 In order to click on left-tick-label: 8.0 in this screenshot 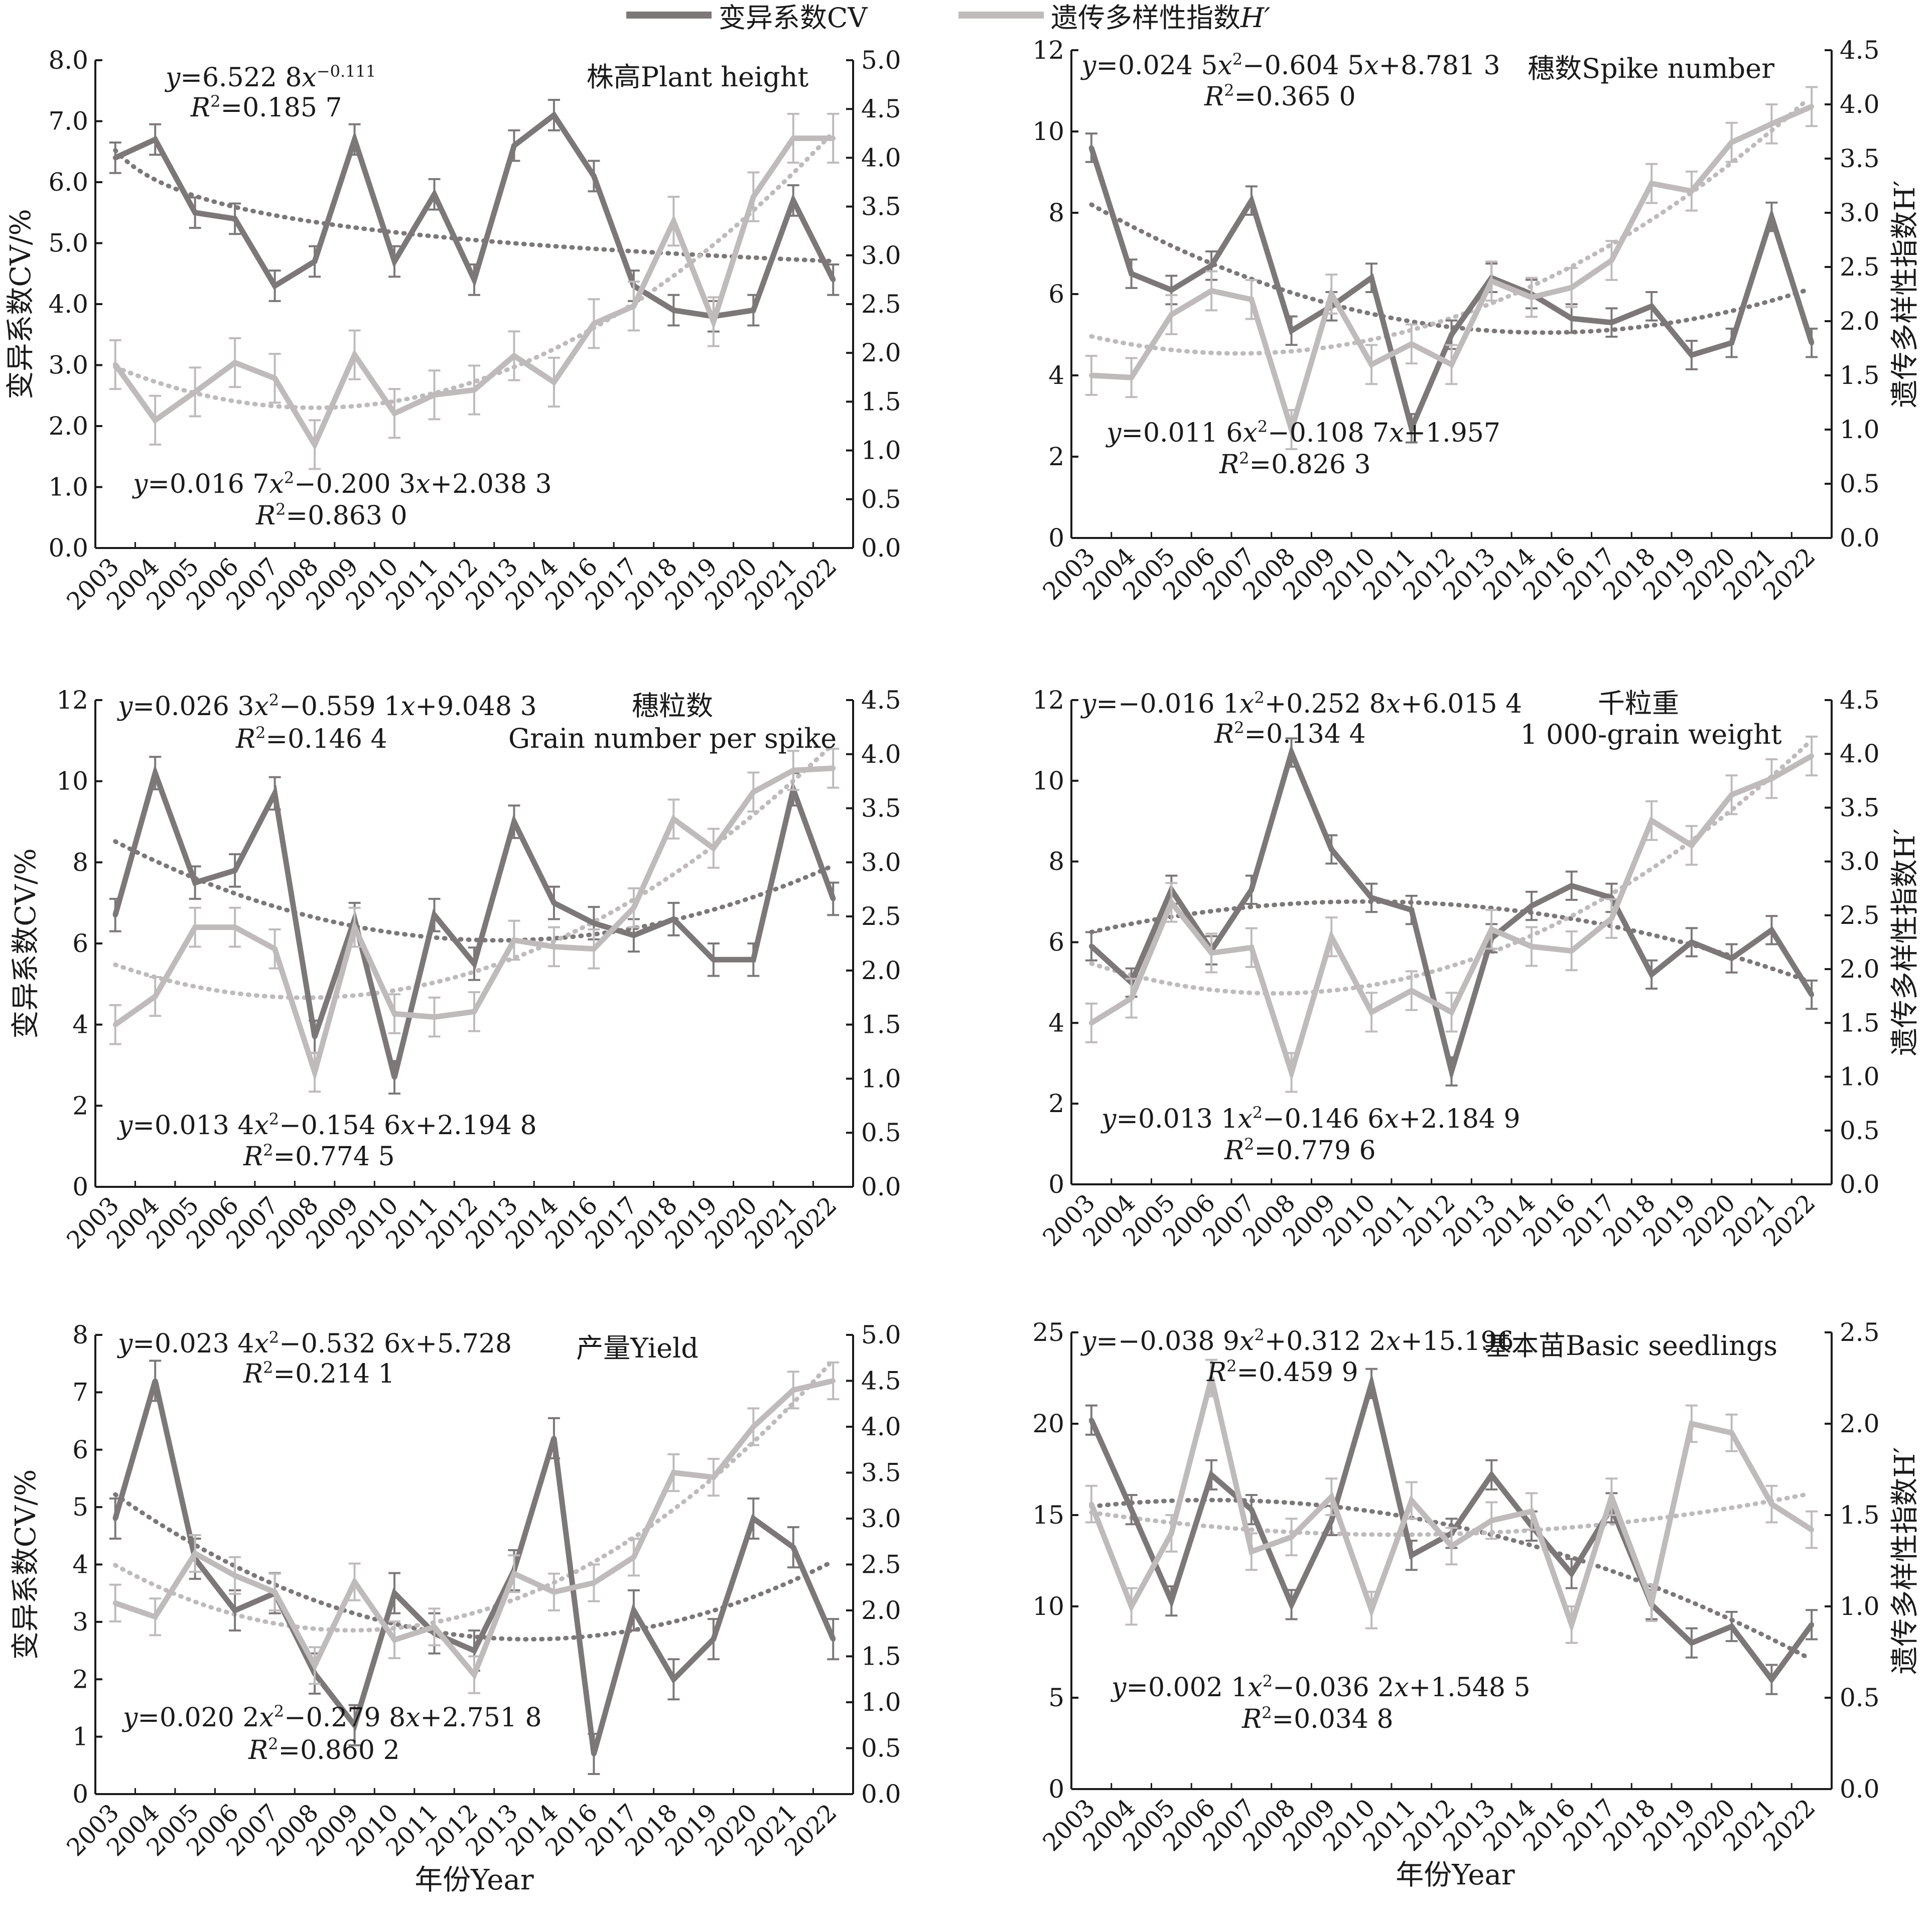, I will do `click(68, 60)`.